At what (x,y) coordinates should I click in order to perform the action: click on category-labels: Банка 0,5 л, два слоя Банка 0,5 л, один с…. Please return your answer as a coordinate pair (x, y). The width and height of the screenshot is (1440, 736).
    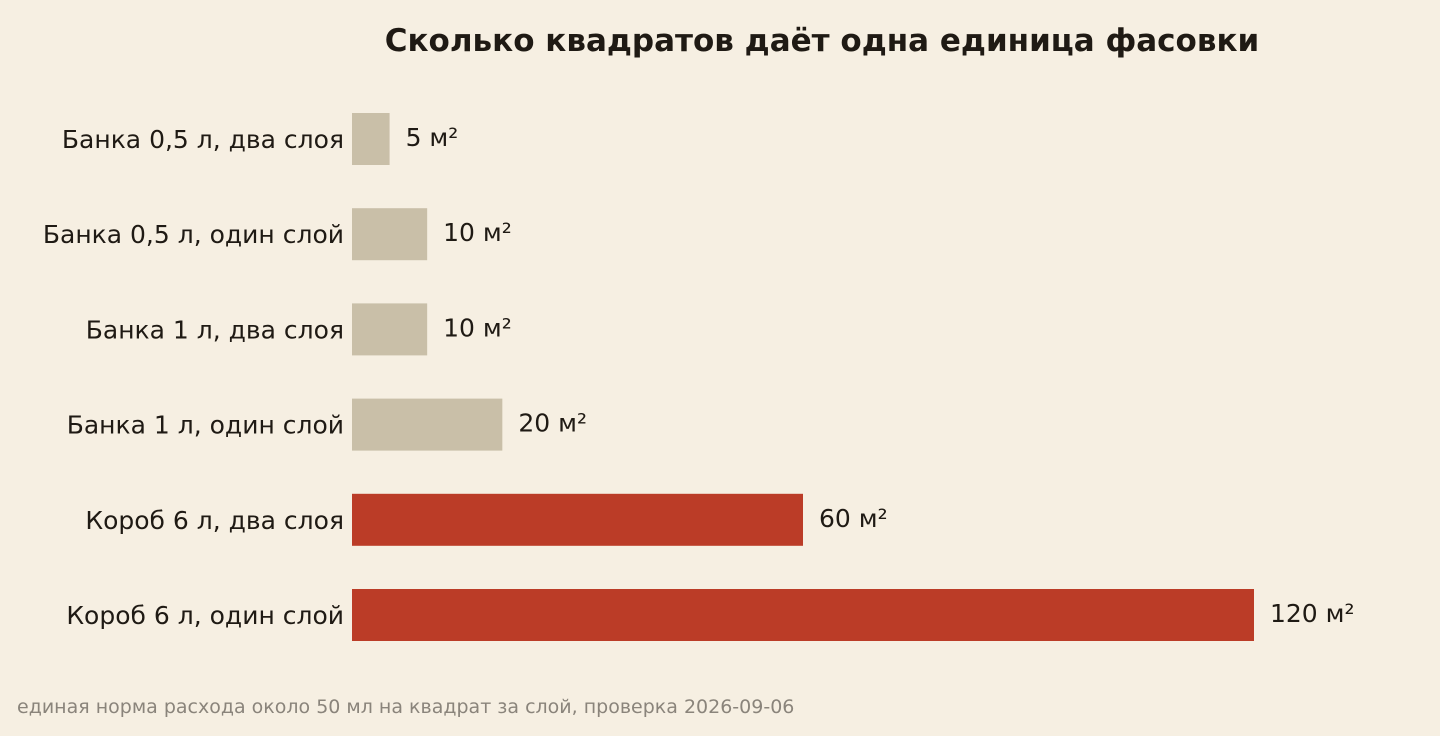
    Looking at the image, I should click on (193, 377).